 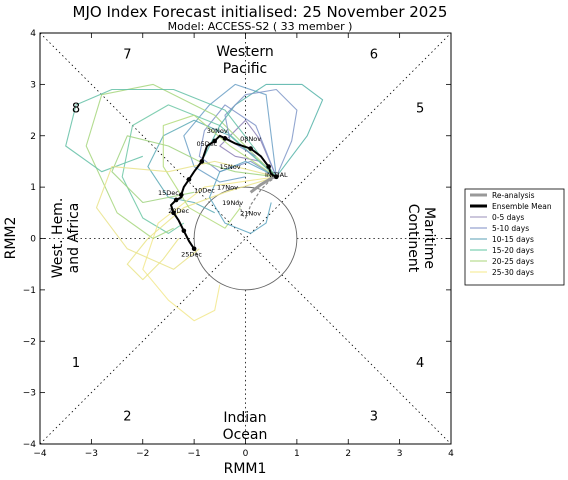 What do you see at coordinates (508, 217) in the screenshot?
I see `legend-label: 0-5 days` at bounding box center [508, 217].